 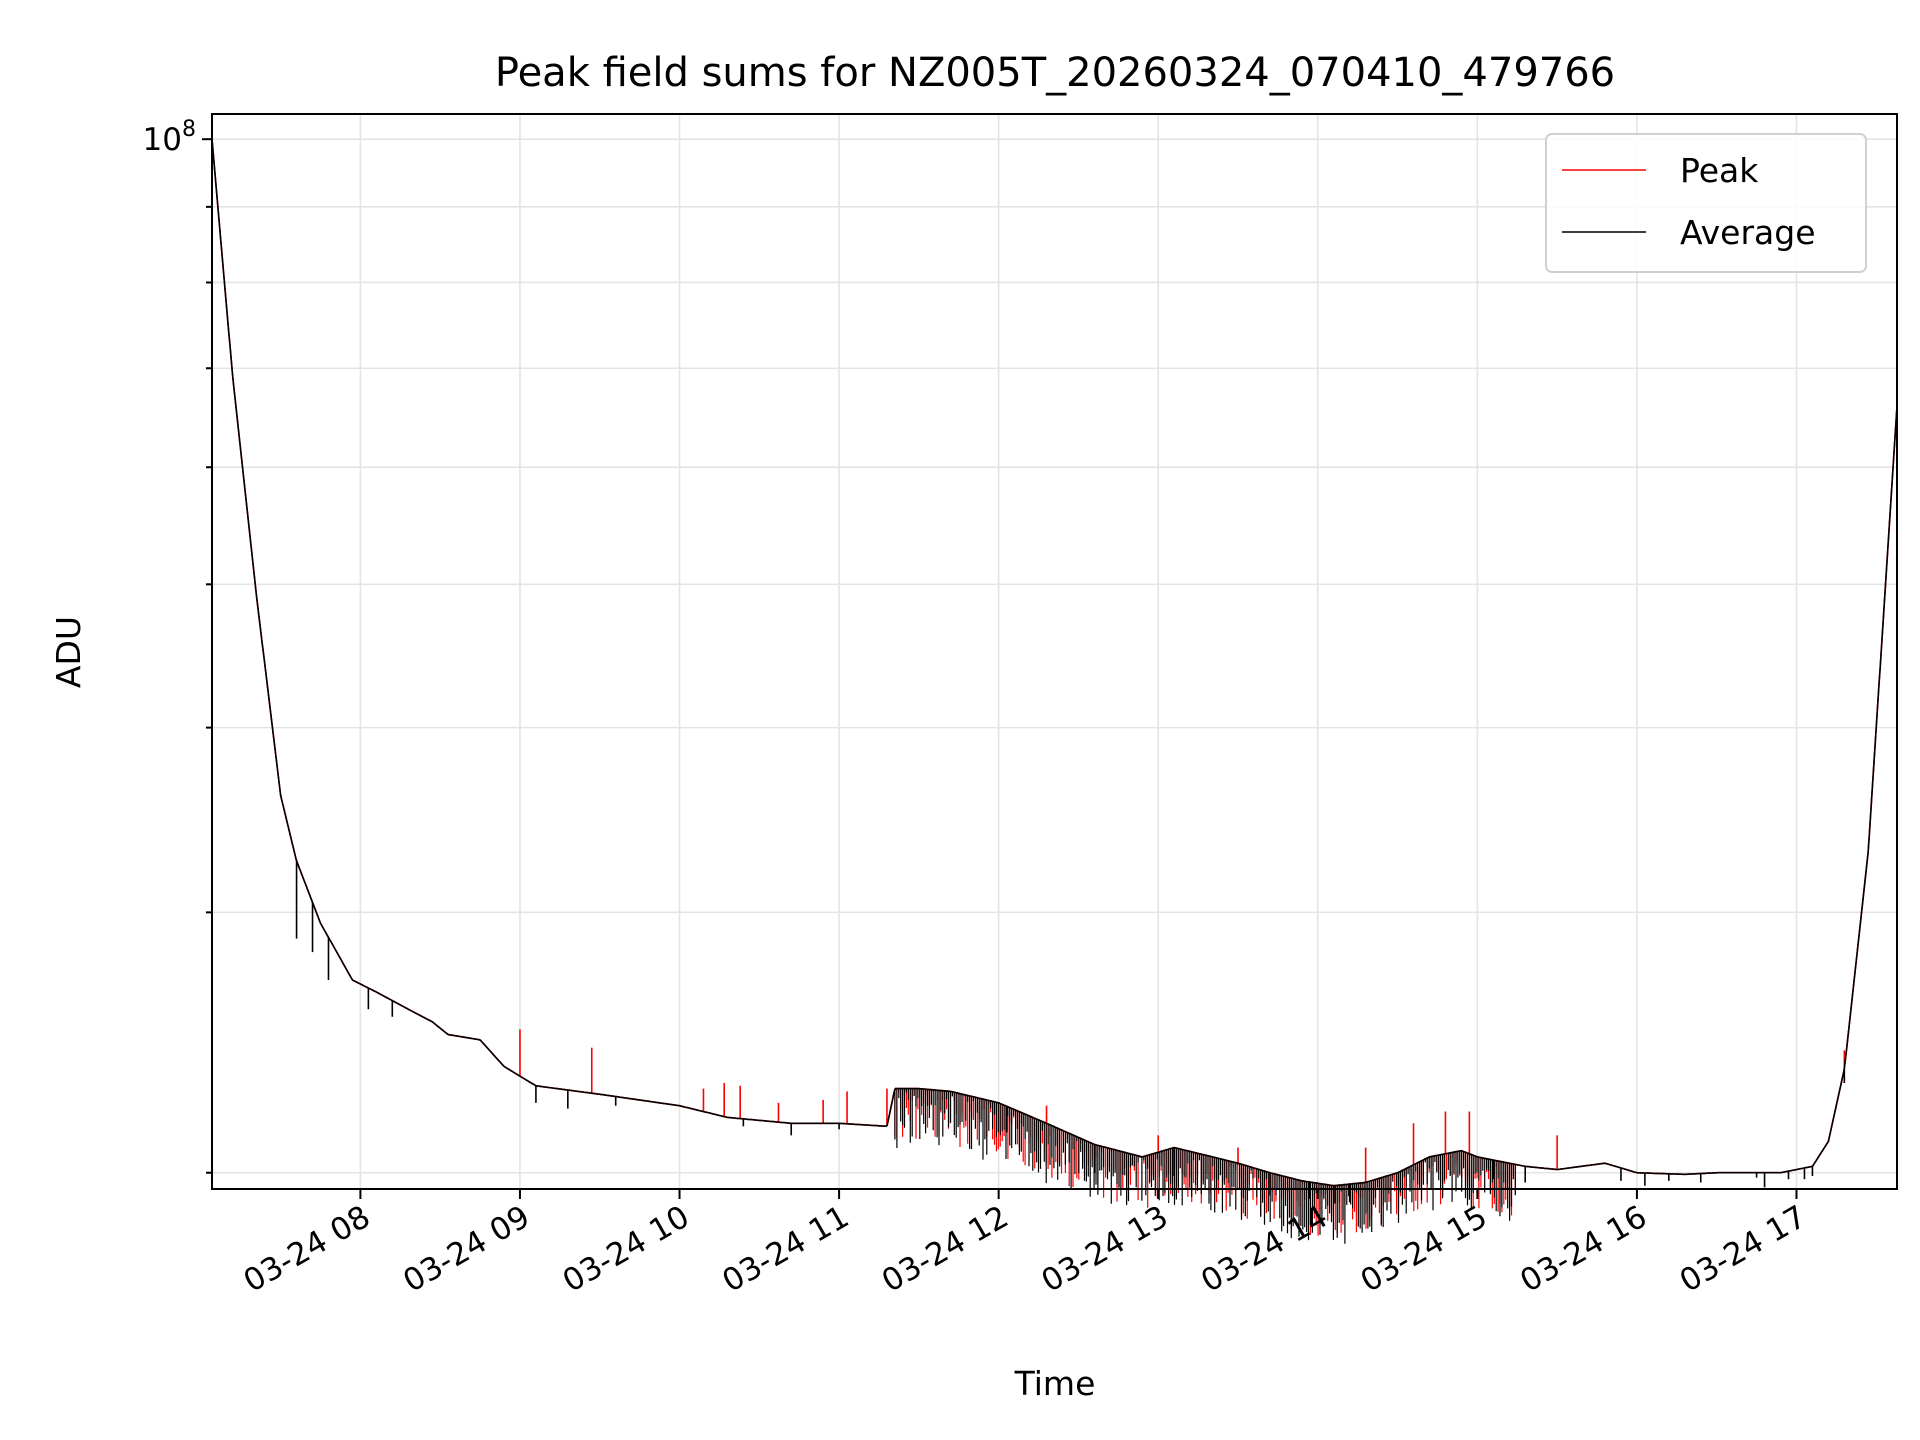 I want to click on x-axis-label: Time, so click(x=1055, y=1383).